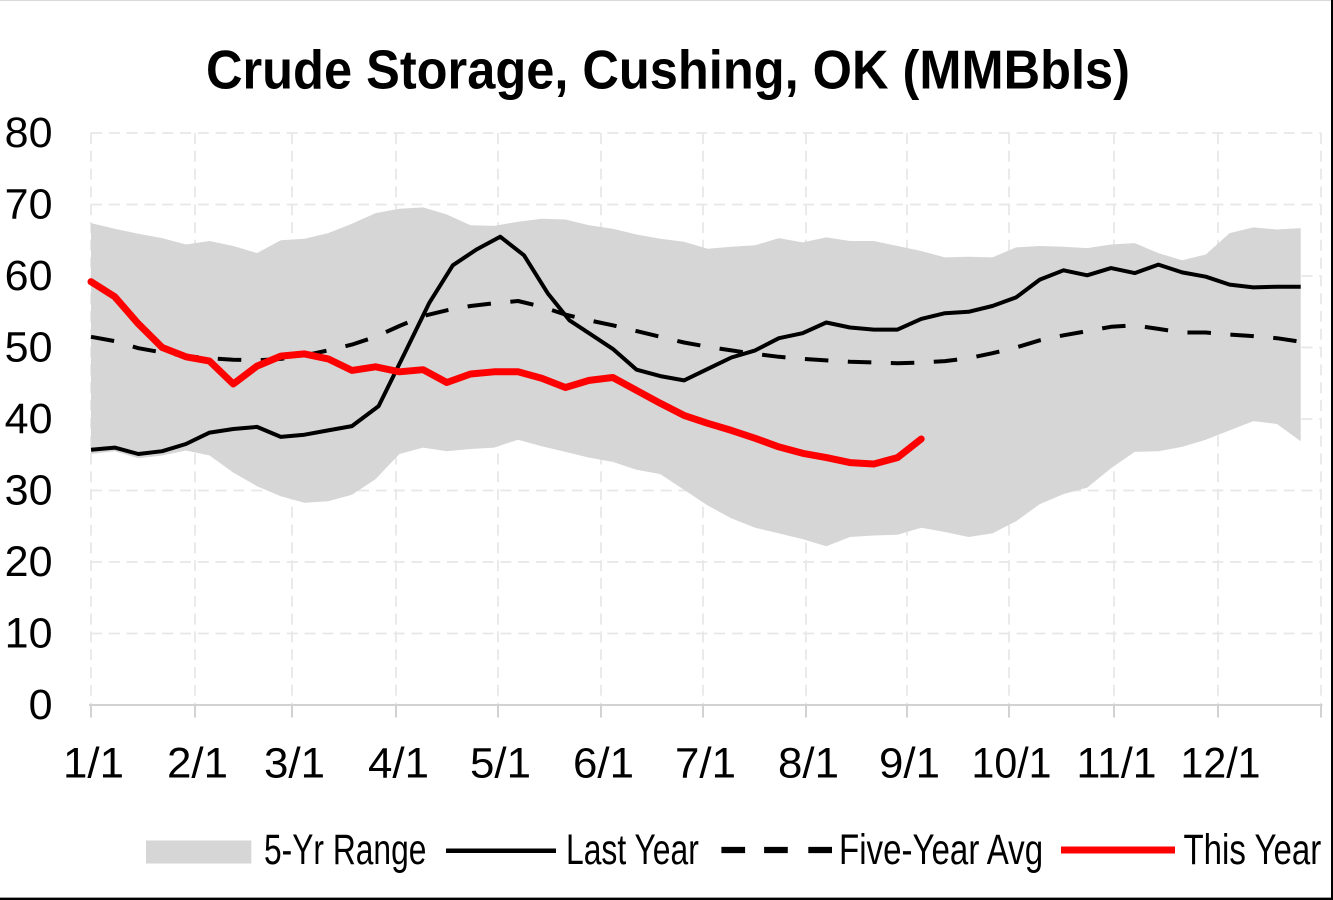 This screenshot has height=900, width=1333. Describe the element at coordinates (668, 70) in the screenshot. I see `svg-text:Crude Storage, Cushing, OK (MM: Crude Storage, Cushing, OK (MMBbls)` at that location.